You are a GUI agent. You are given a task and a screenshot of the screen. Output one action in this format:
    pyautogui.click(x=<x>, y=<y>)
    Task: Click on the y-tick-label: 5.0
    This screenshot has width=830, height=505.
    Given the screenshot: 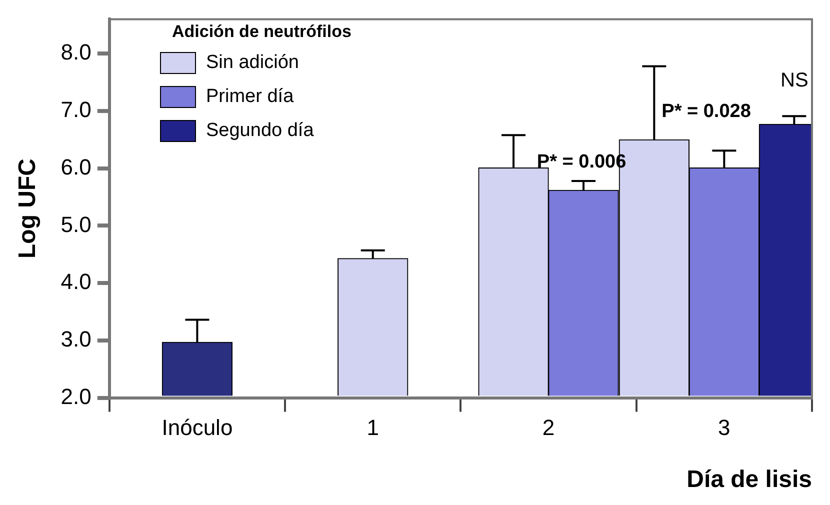 What is the action you would take?
    pyautogui.click(x=76, y=224)
    